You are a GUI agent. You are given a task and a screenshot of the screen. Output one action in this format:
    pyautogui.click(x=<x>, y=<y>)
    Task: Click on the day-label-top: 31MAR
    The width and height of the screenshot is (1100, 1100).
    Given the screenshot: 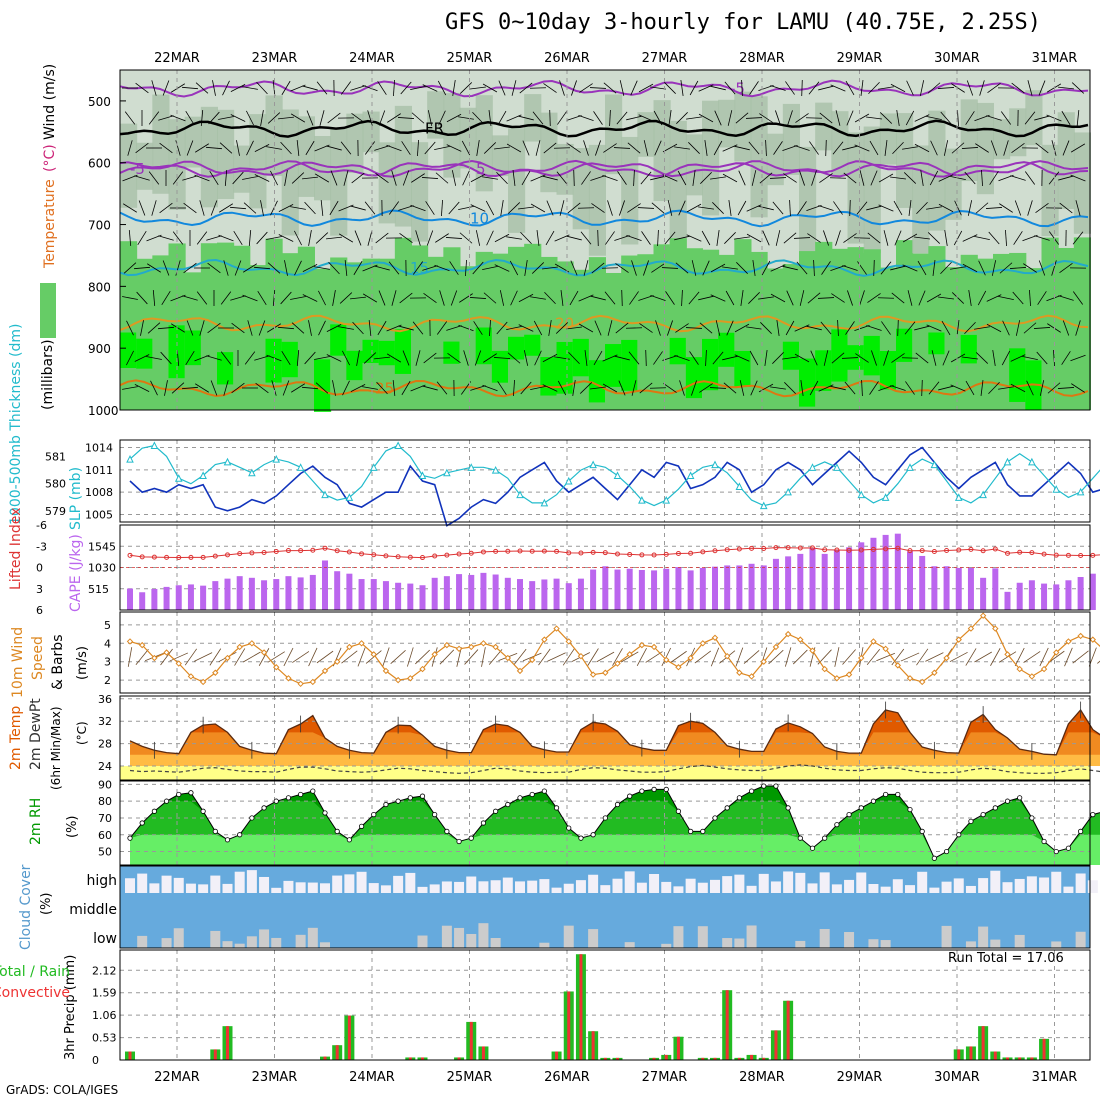 What is the action you would take?
    pyautogui.click(x=1055, y=58)
    